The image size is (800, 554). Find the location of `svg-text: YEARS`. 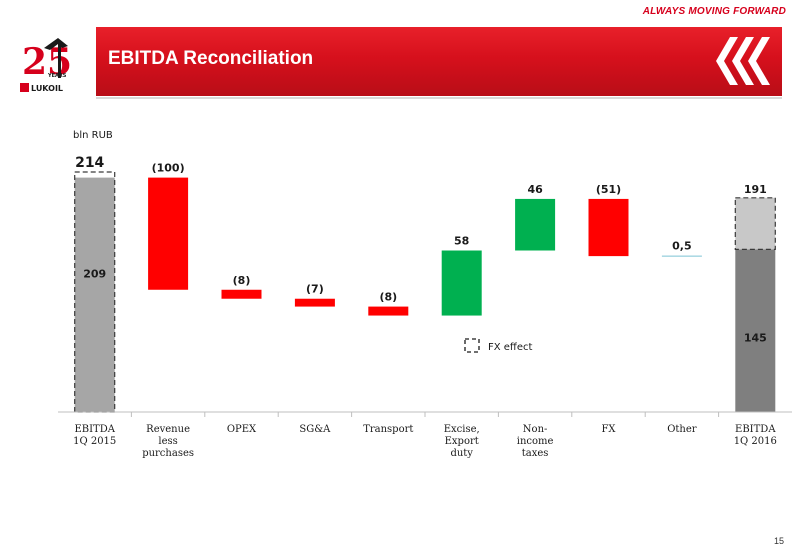

svg-text: YEARS is located at coordinates (57, 76).